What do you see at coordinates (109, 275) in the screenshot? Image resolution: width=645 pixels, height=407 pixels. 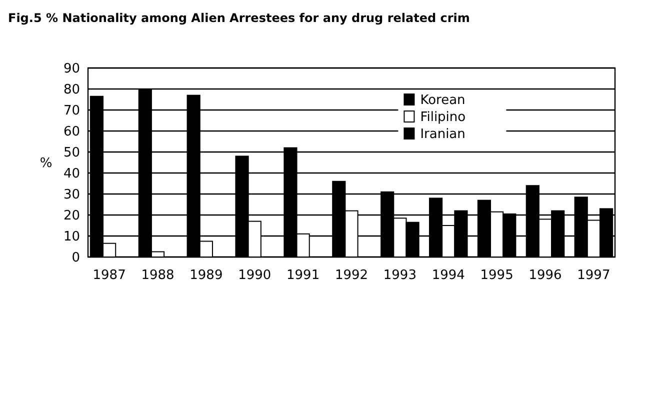 I see `x-tick-label: 1987` at bounding box center [109, 275].